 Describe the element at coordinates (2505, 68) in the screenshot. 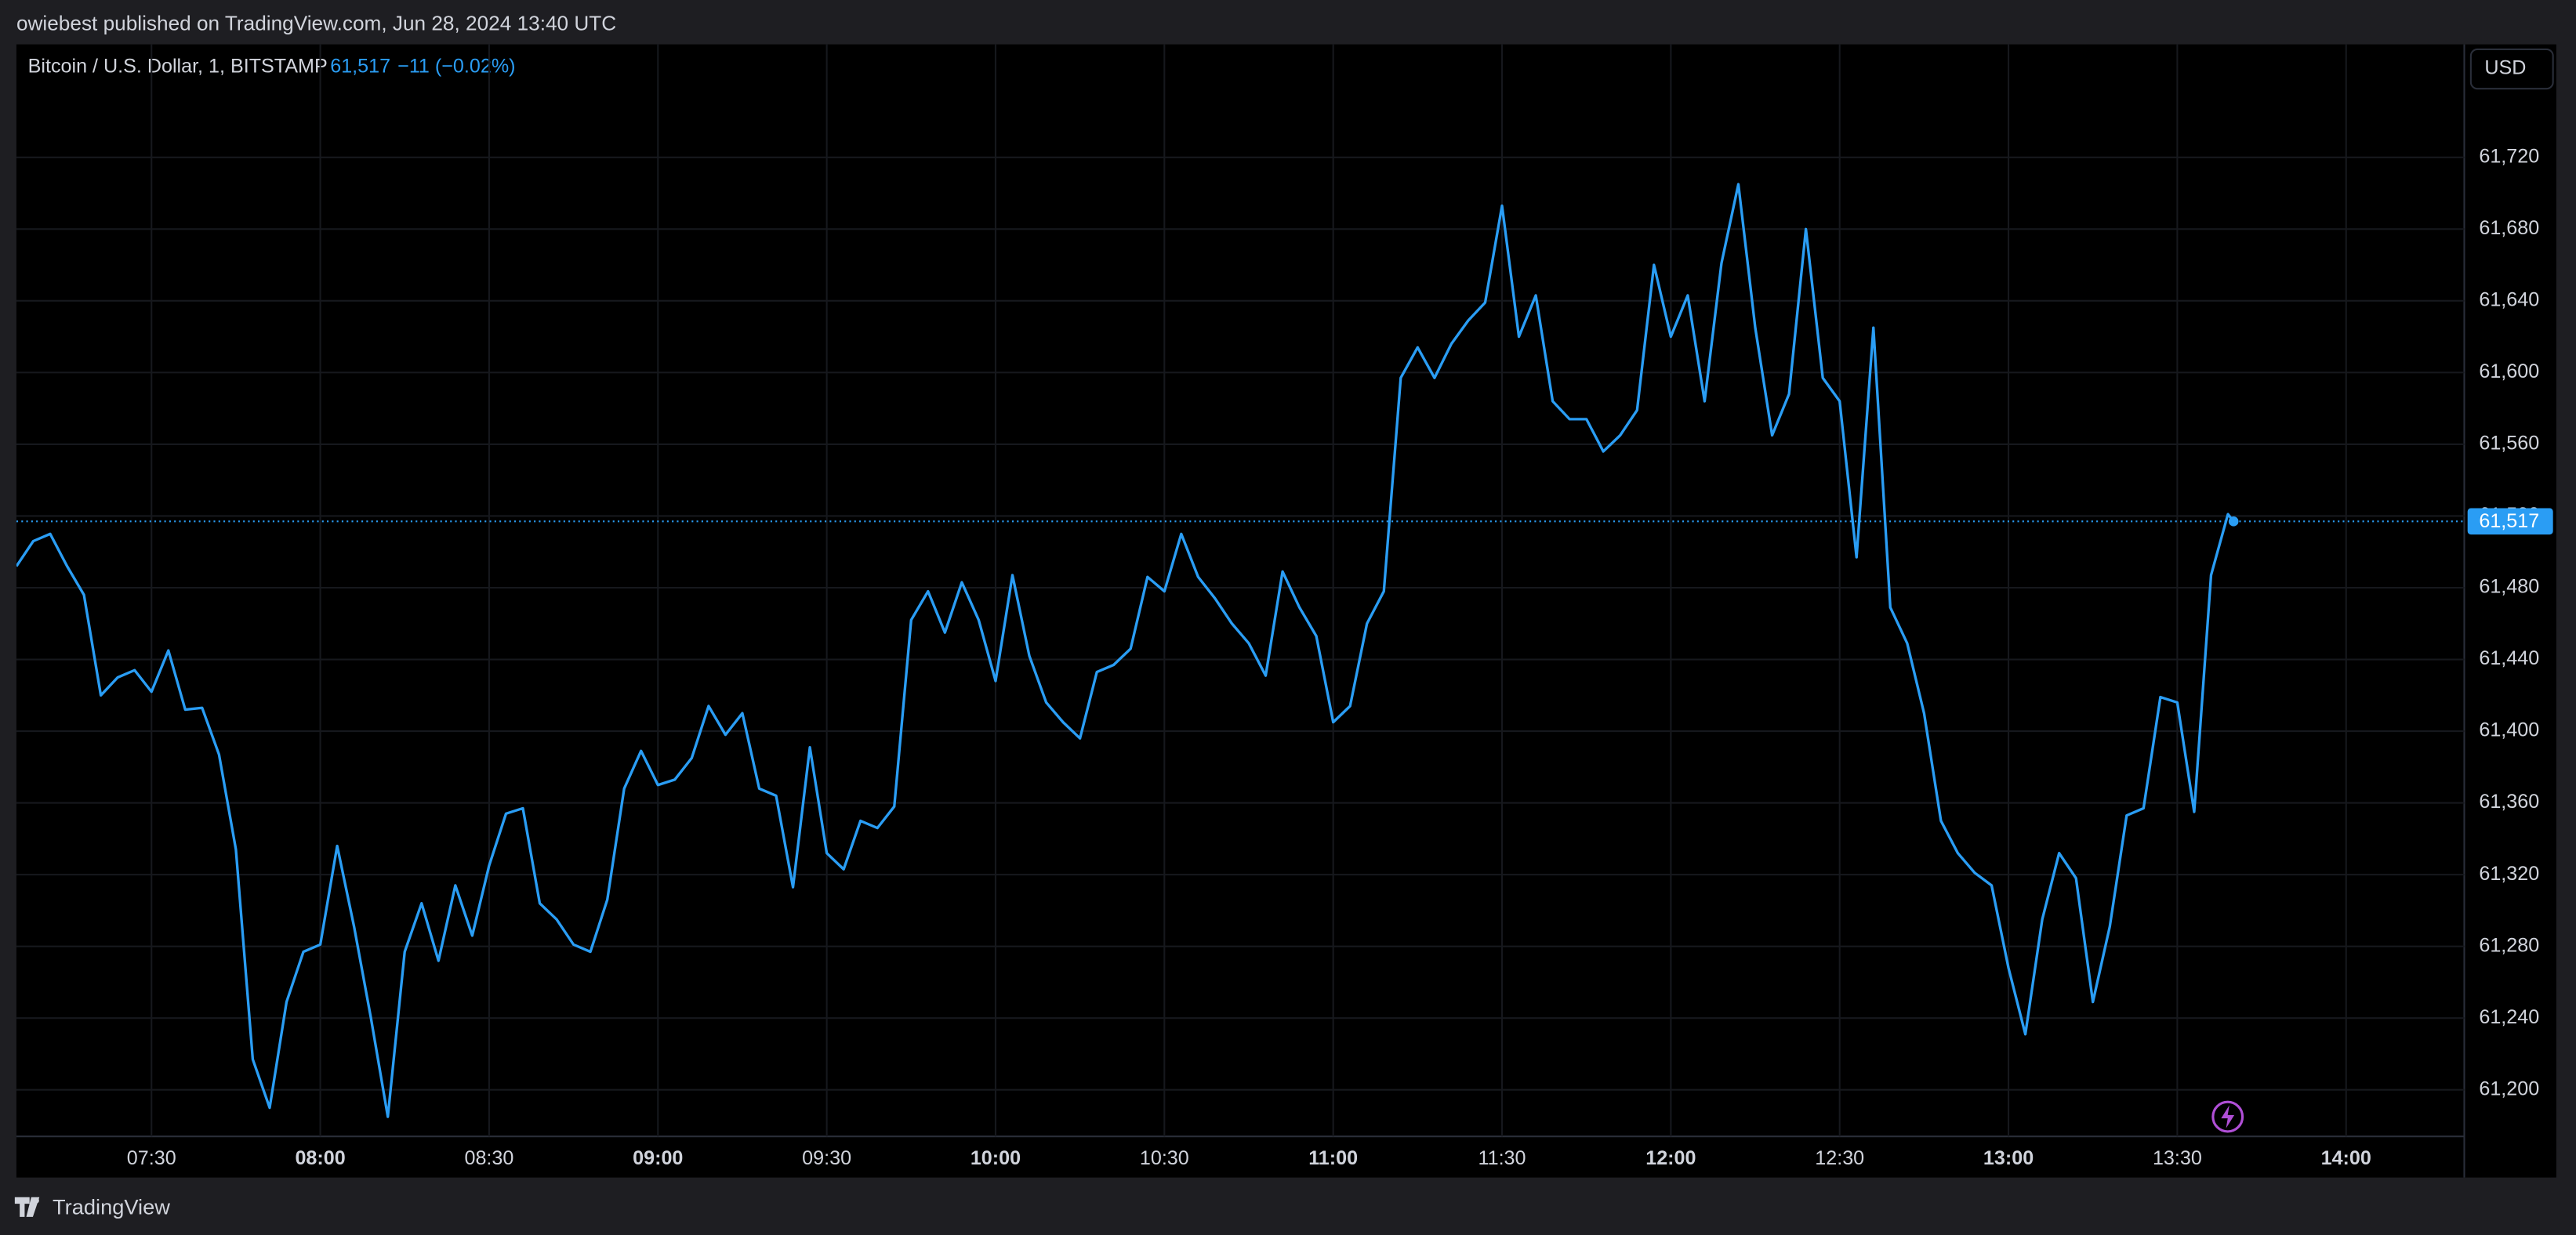

I see `currency: USD` at that location.